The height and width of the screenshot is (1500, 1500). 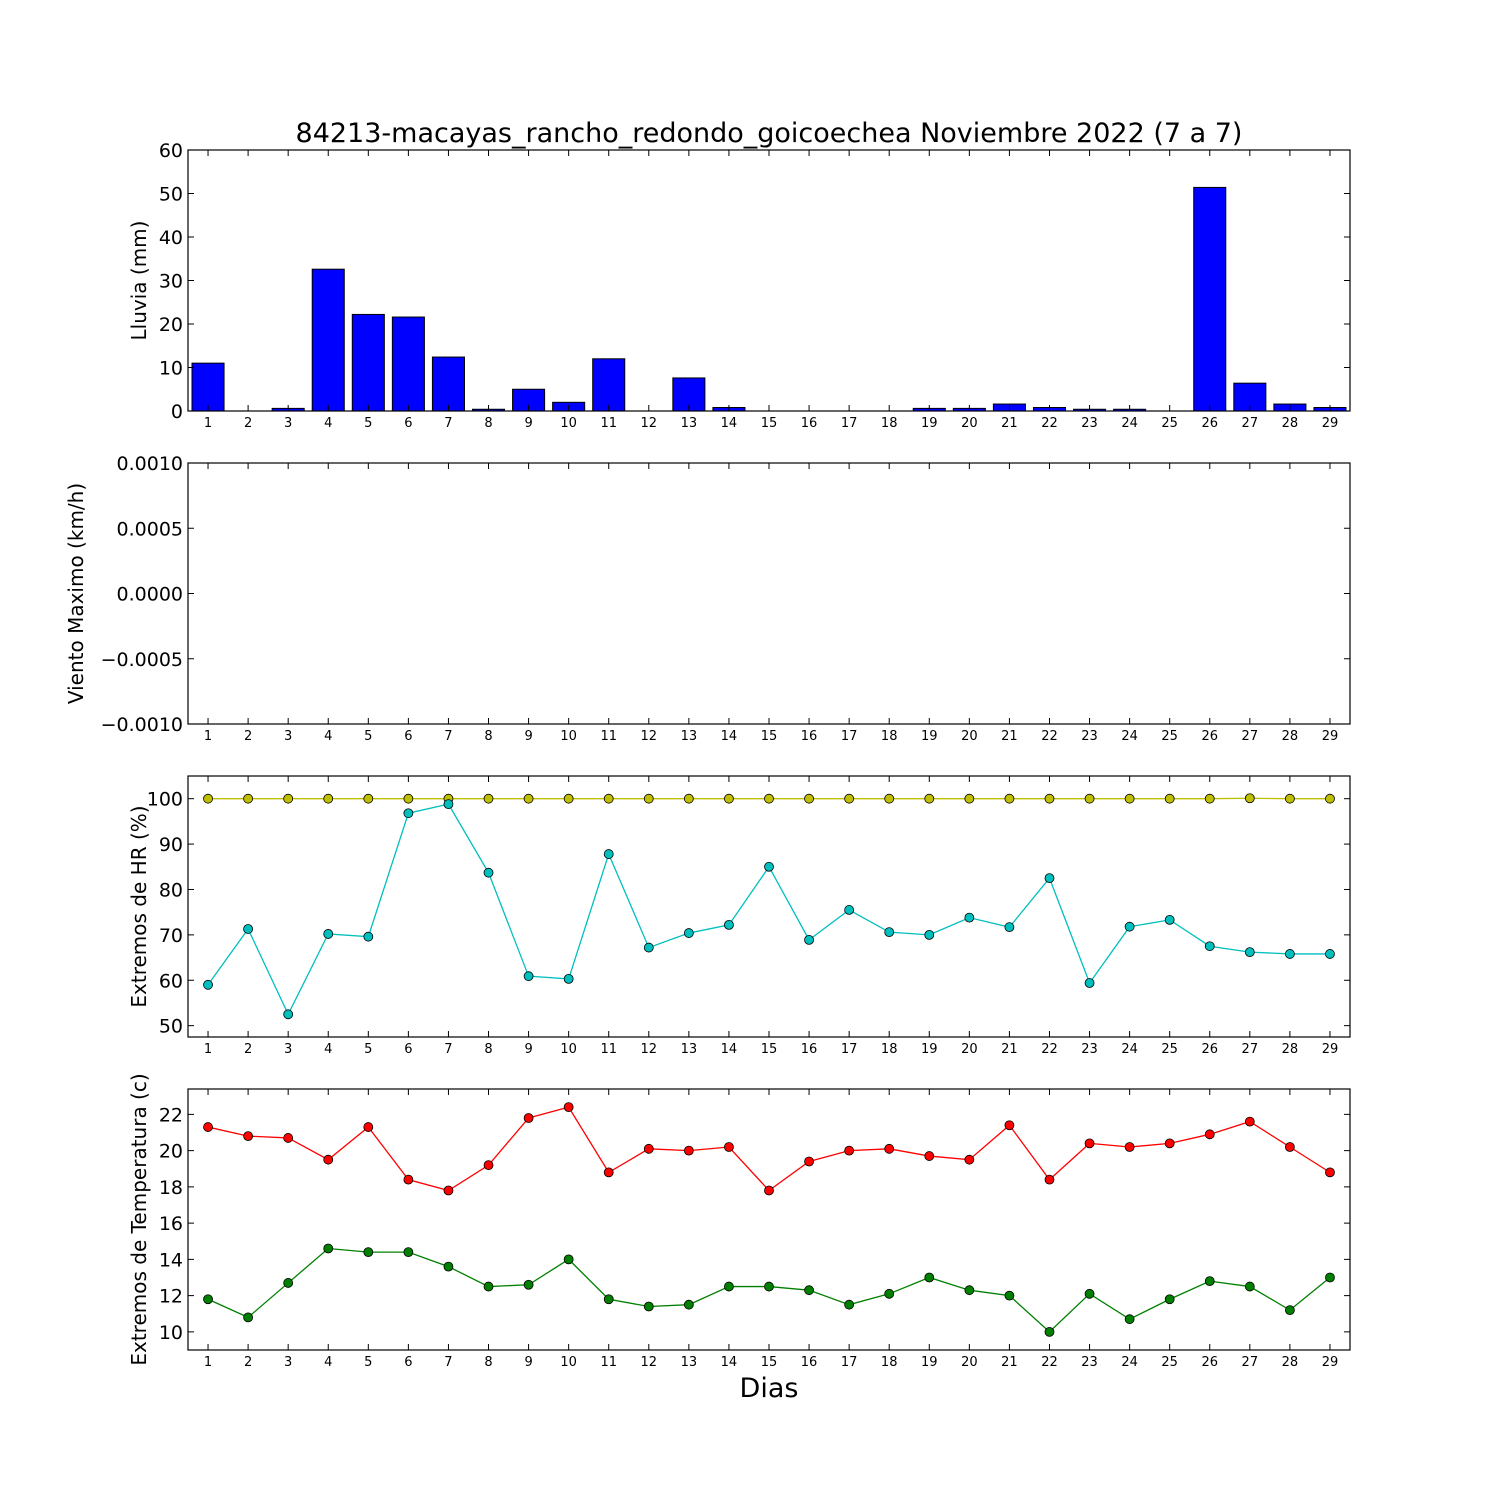 I want to click on humidity-x-tick-label: 18, so click(x=889, y=1049).